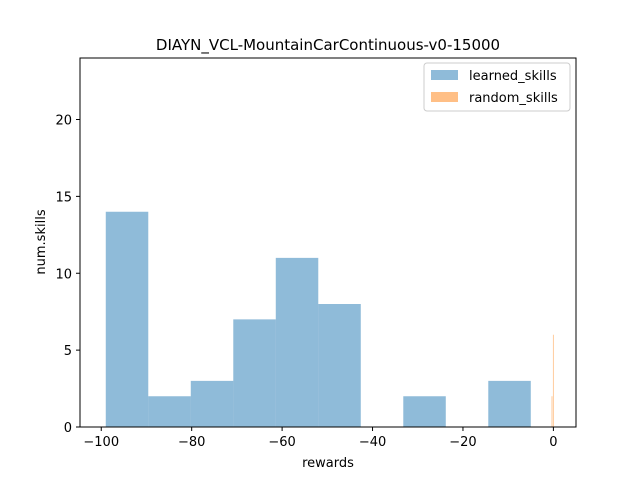 This screenshot has height=485, width=640. I want to click on x-tick-label: −80, so click(191, 442).